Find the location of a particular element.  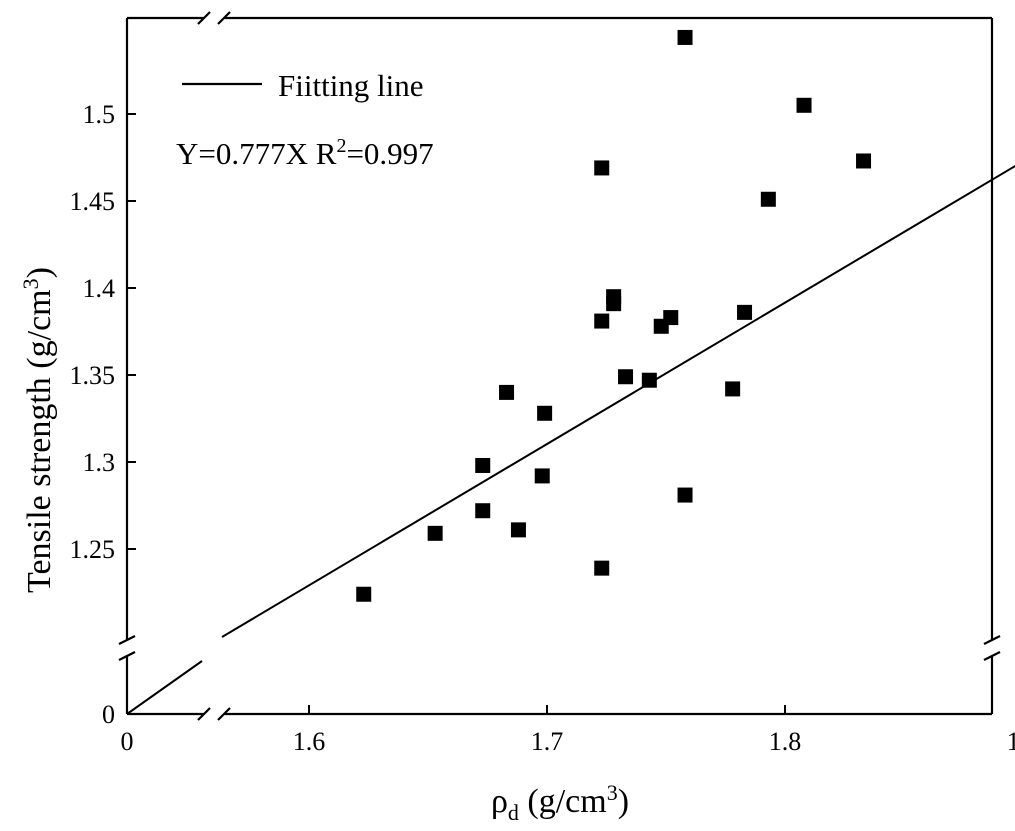

y-tick-label: 1.5 is located at coordinates (99, 114).